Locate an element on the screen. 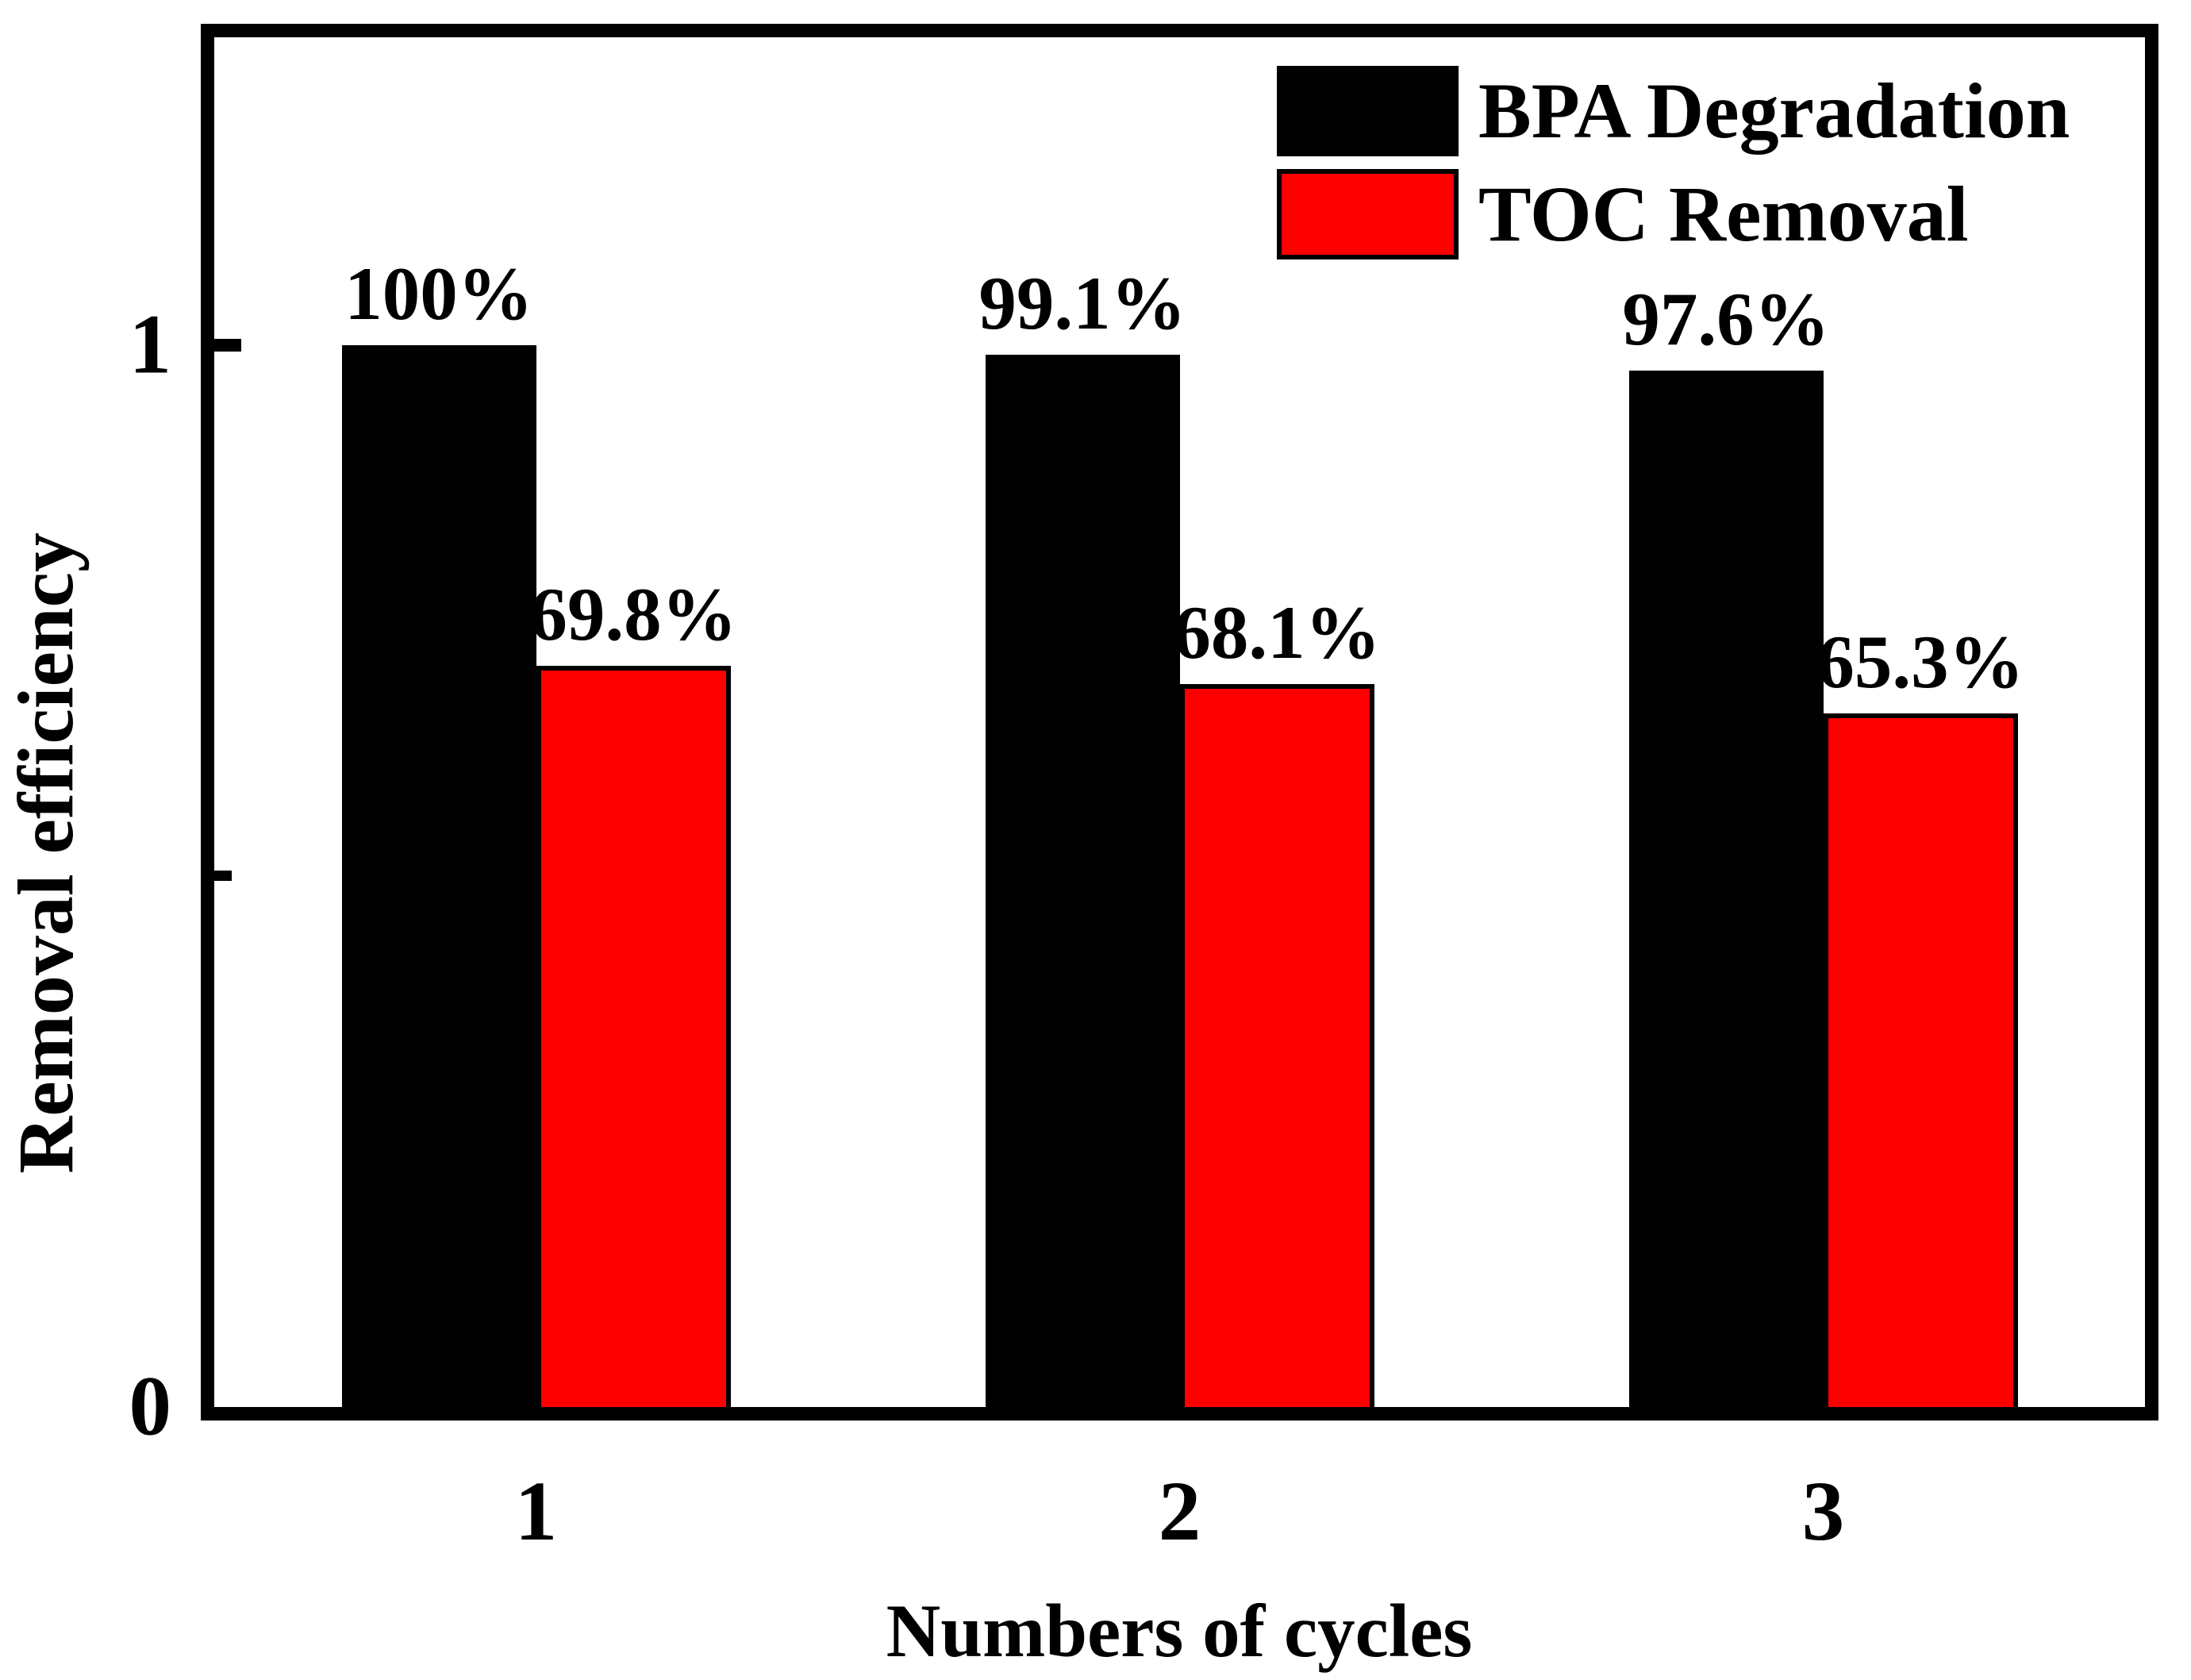 The width and height of the screenshot is (2191, 1680). bar-value-label: 100% is located at coordinates (438, 294).